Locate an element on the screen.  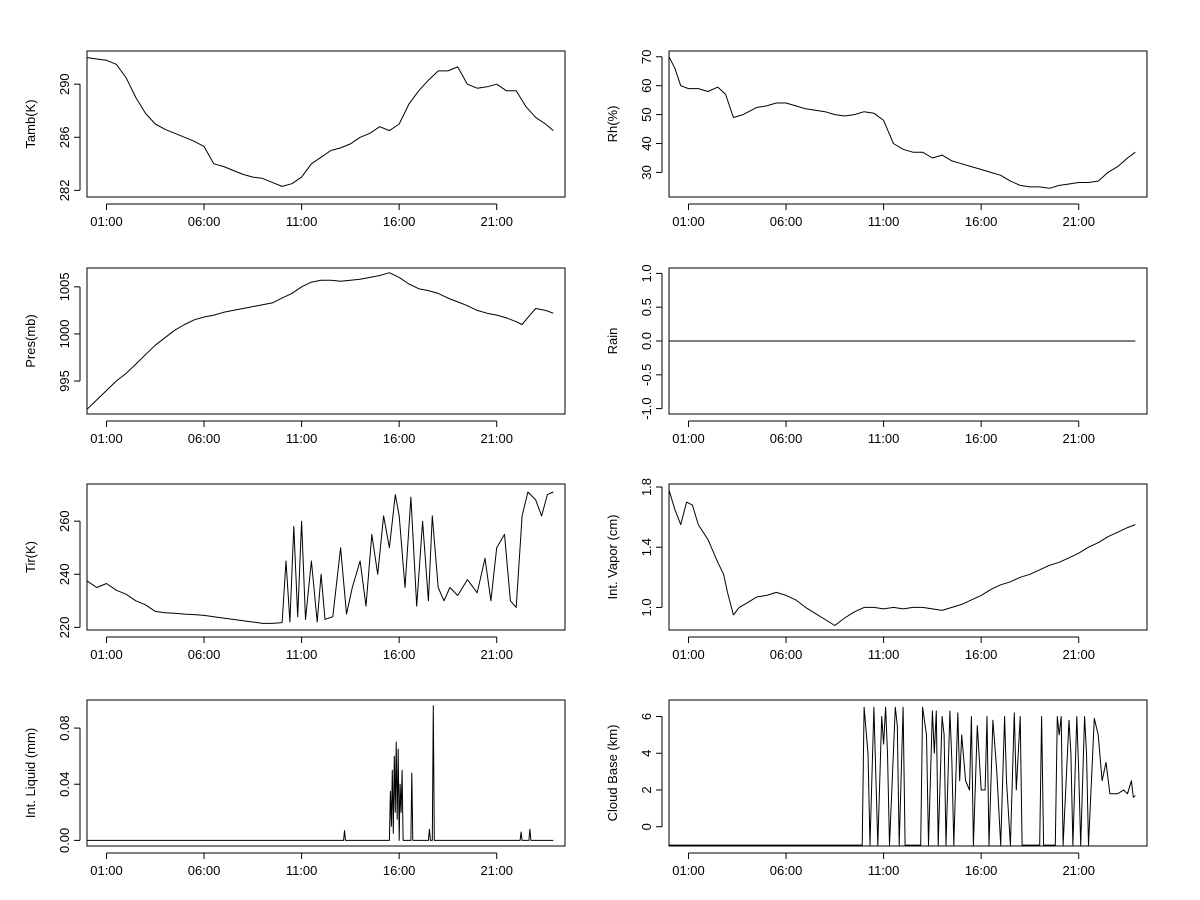
y-axis-title: Pres(mb) is located at coordinates (30, 340).